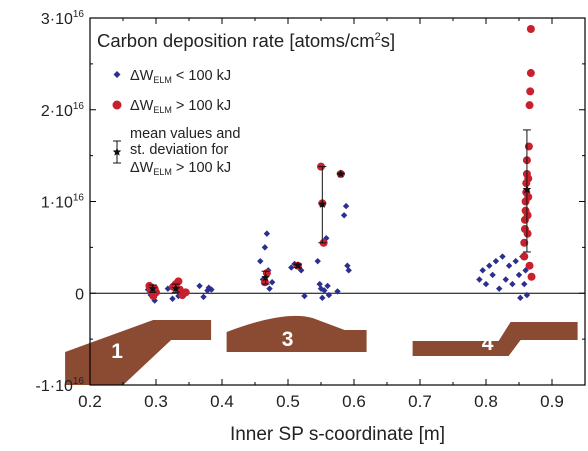 The width and height of the screenshot is (588, 451). What do you see at coordinates (179, 150) in the screenshot?
I see `legend-mean-line-2: st. deviation for` at bounding box center [179, 150].